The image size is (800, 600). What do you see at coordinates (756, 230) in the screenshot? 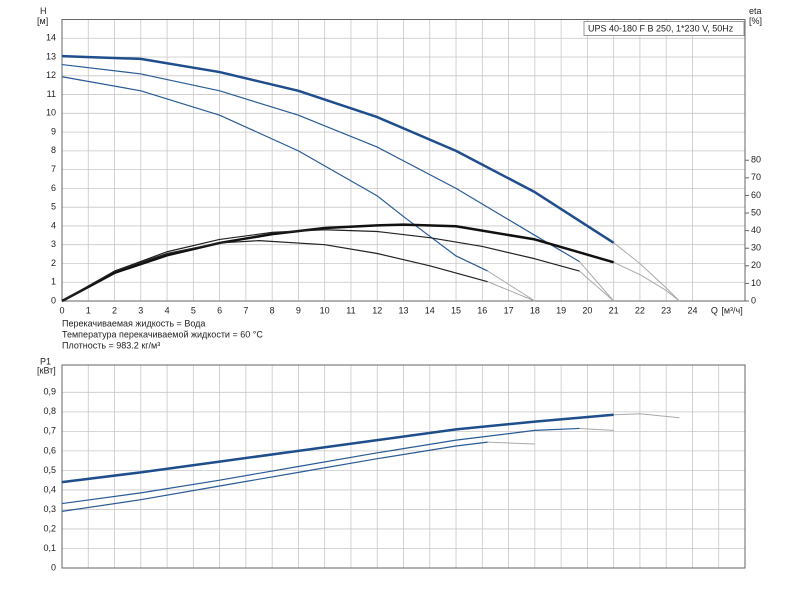
I see `y2-tick-label: 40` at bounding box center [756, 230].